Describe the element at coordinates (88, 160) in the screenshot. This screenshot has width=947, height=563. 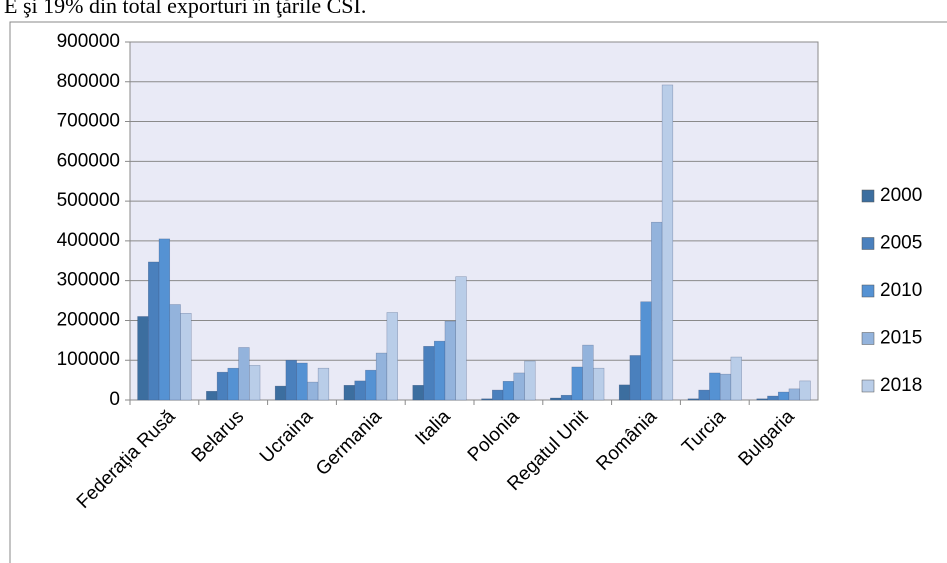
I see `y-tick-label: 600000` at that location.